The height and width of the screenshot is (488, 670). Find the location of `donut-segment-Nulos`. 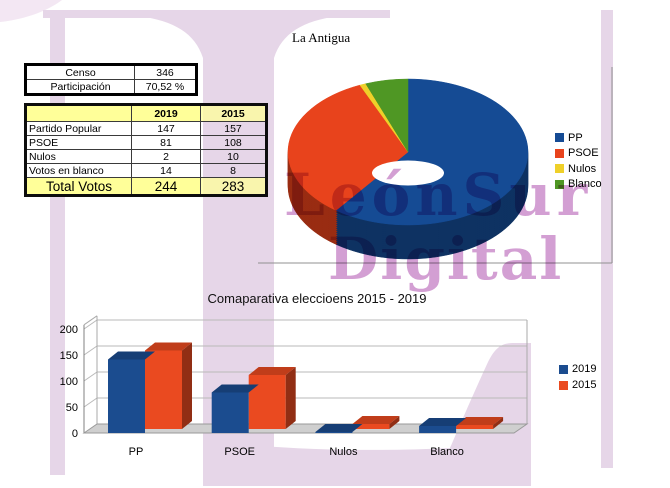

donut-segment-Nulos is located at coordinates (384, 118).